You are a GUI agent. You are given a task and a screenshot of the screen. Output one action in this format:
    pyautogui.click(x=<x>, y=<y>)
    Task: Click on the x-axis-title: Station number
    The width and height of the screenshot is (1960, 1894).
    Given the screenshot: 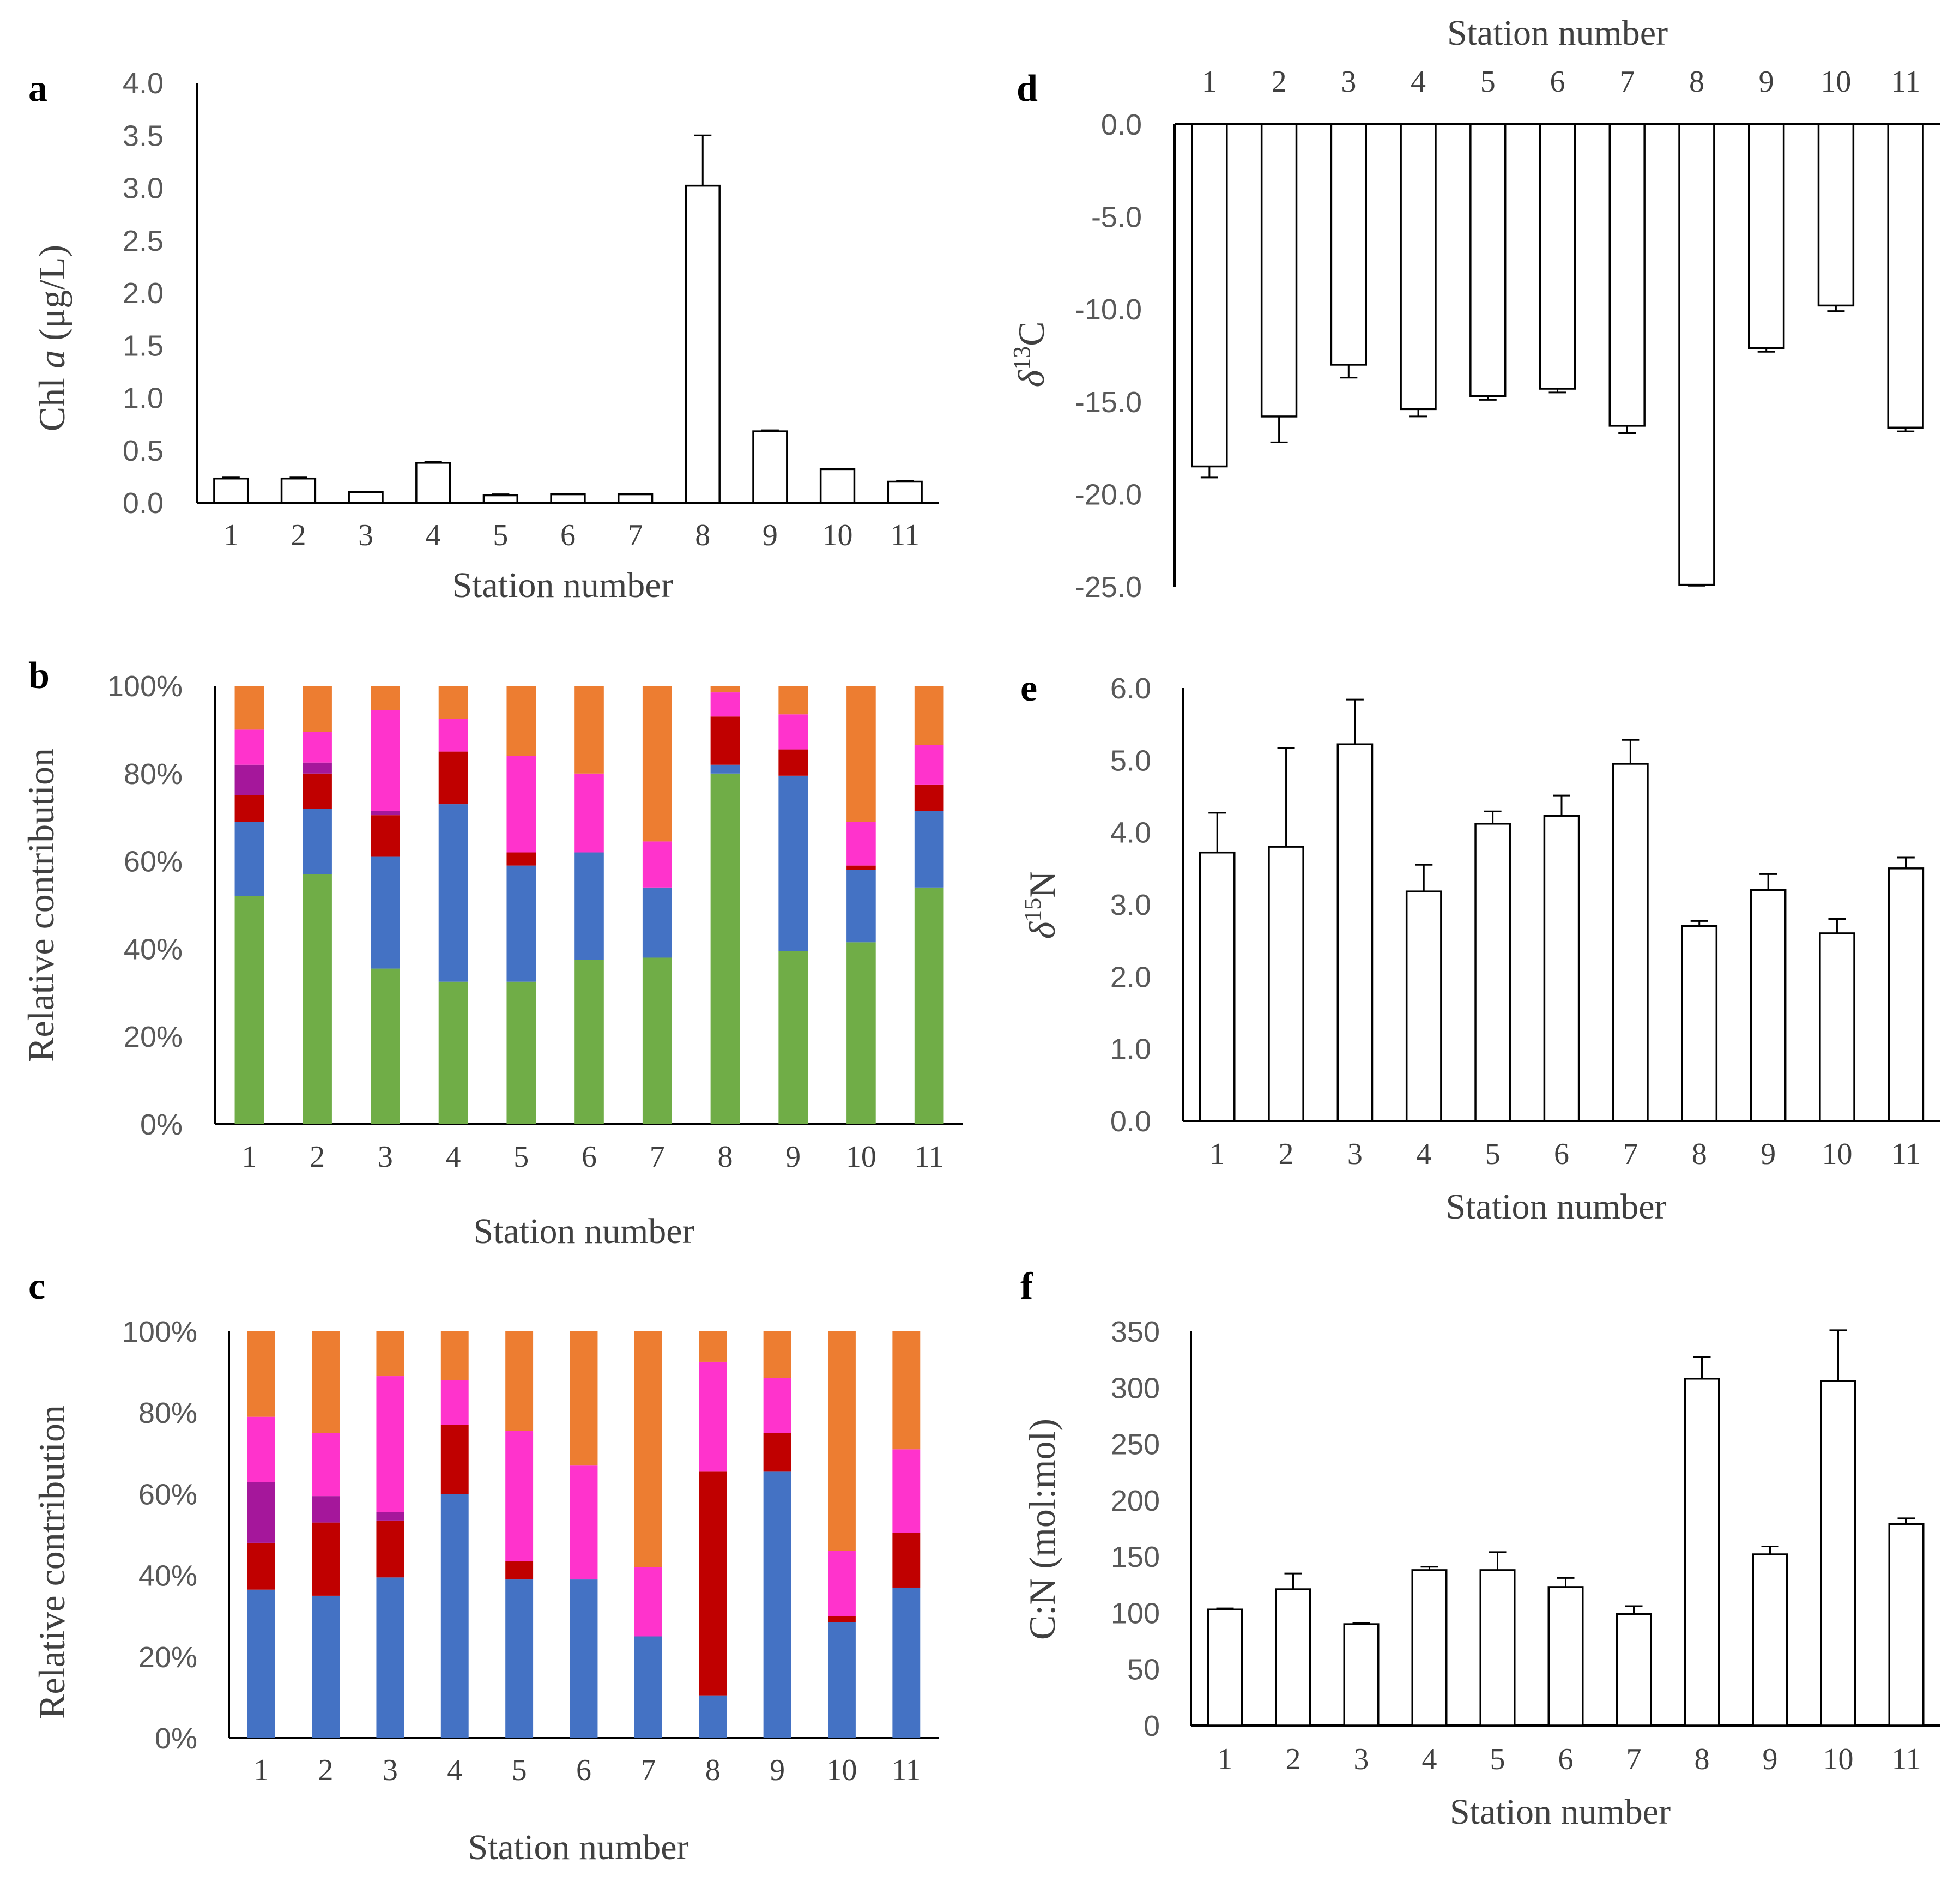 What is the action you would take?
    pyautogui.click(x=1561, y=1812)
    